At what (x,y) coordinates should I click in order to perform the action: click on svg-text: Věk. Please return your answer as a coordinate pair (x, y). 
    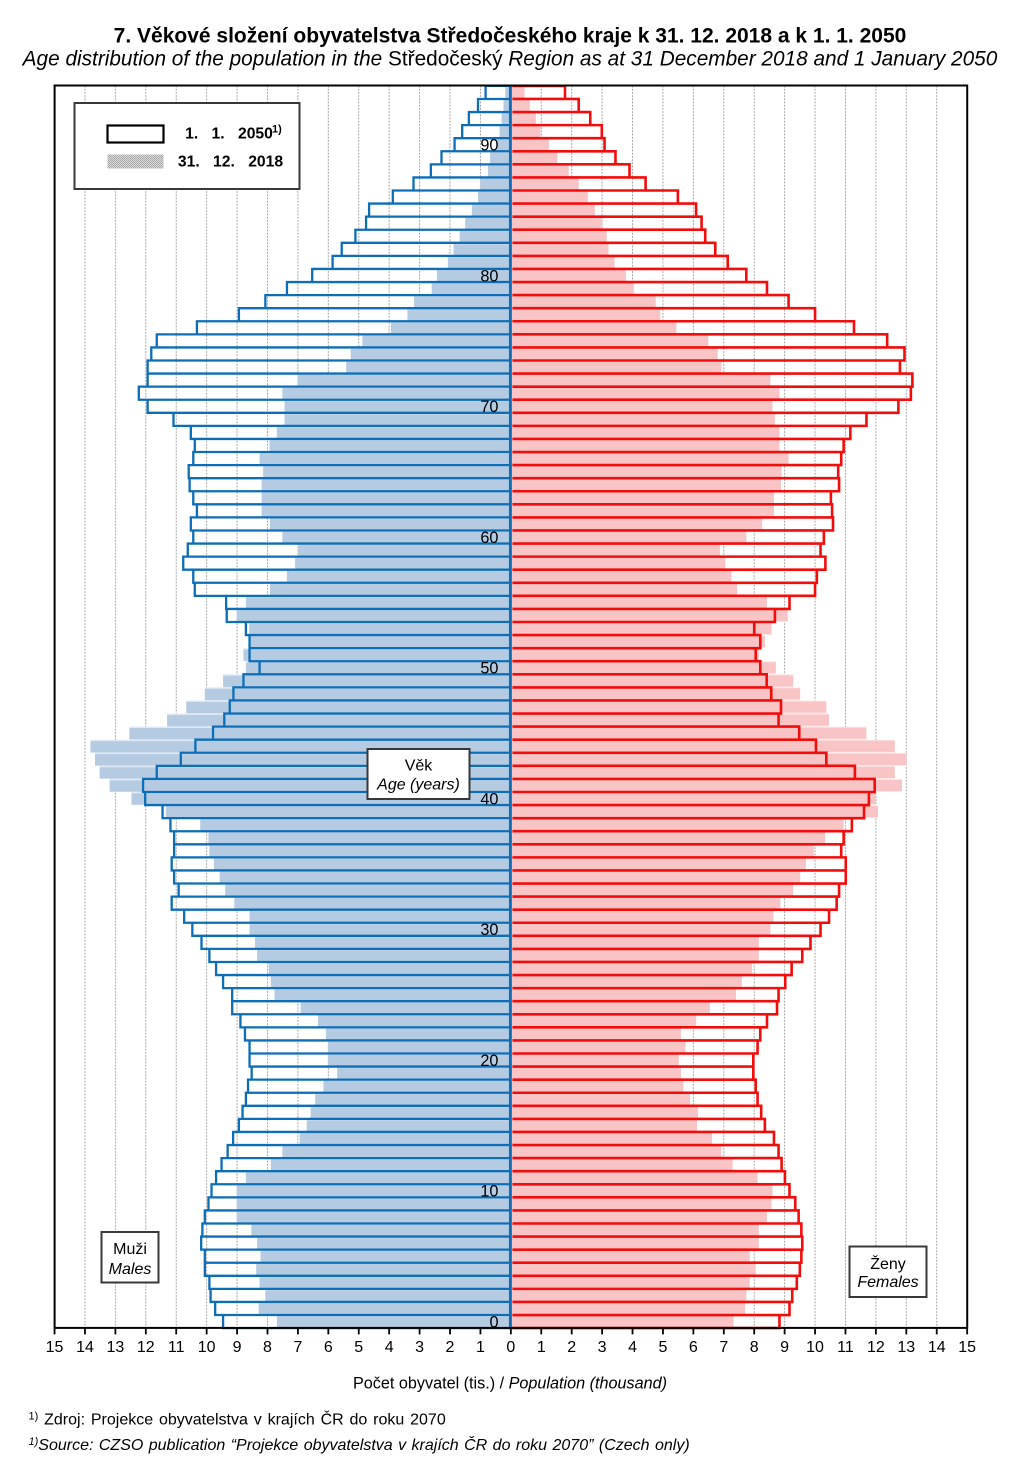
    Looking at the image, I should click on (419, 766).